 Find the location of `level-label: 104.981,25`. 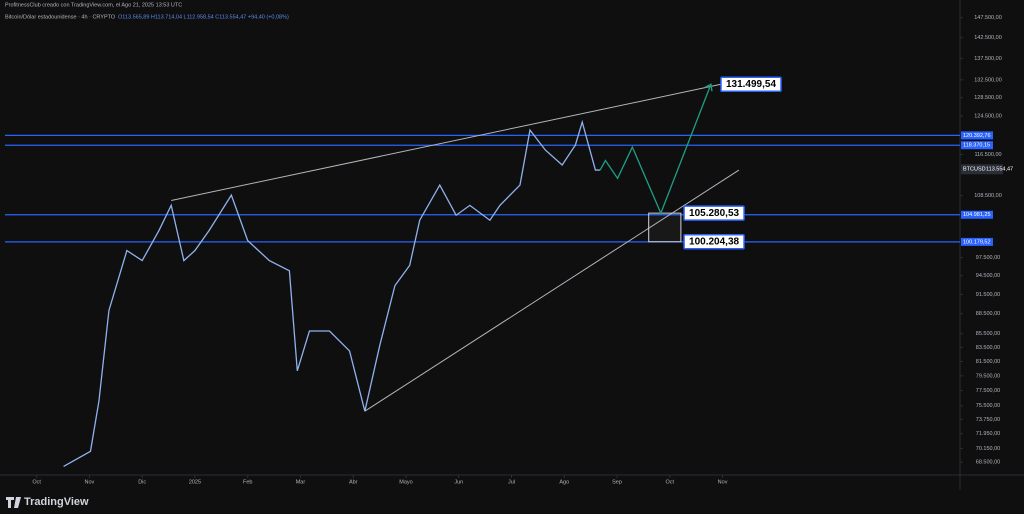

level-label: 104.981,25 is located at coordinates (977, 215).